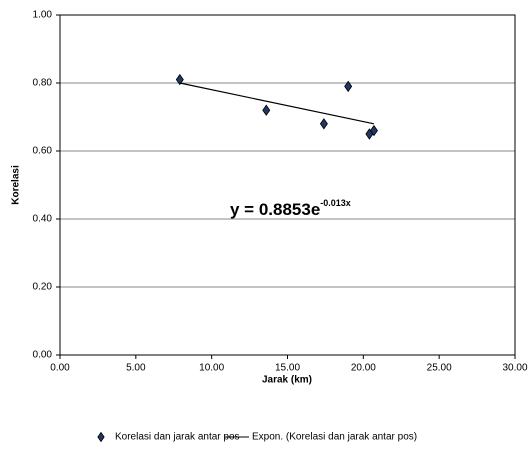  Describe the element at coordinates (16, 185) in the screenshot. I see `y-axis-title: Korelasi` at that location.